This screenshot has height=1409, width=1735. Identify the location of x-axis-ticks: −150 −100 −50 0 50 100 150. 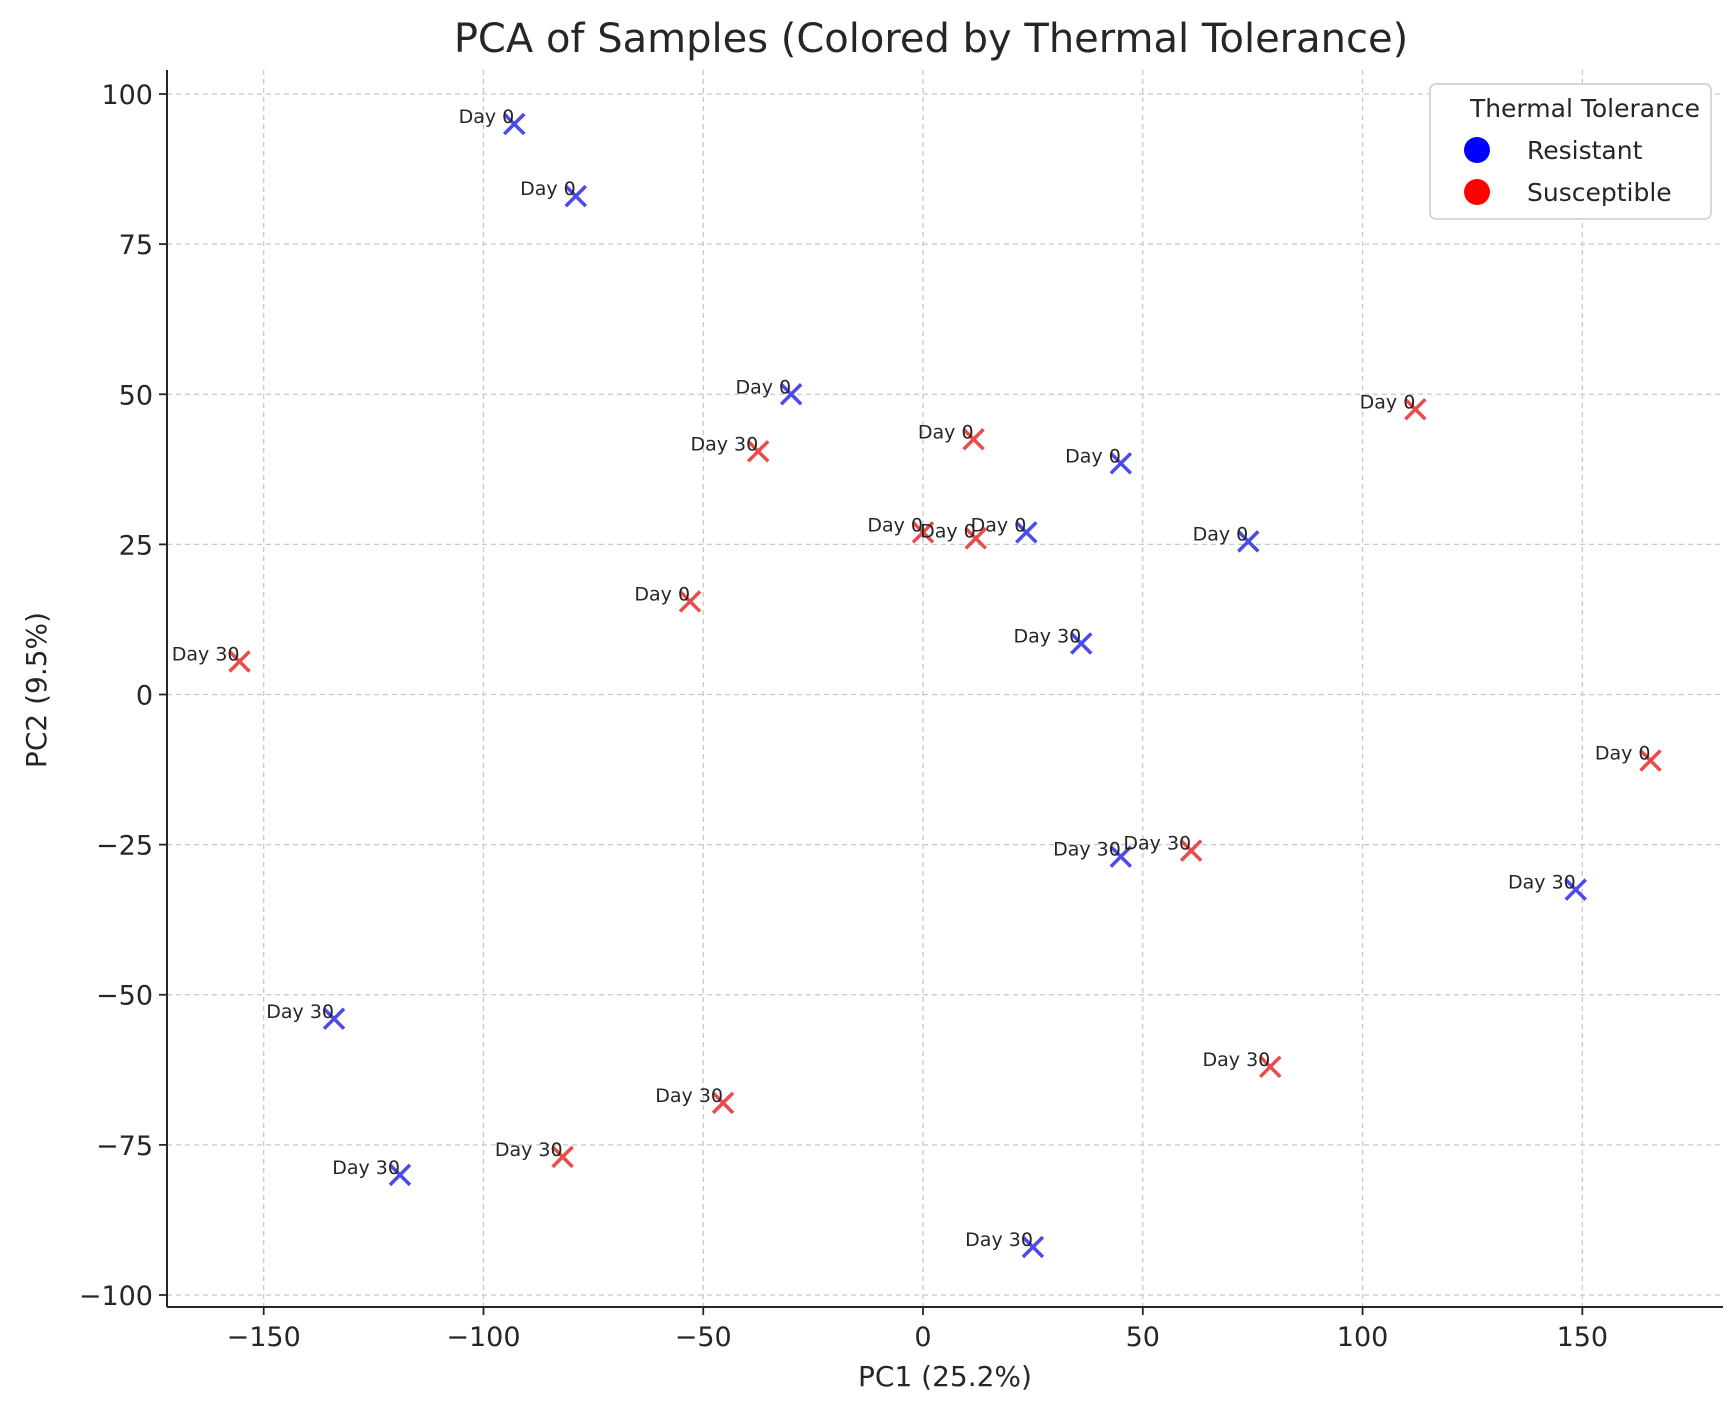
(918, 1330).